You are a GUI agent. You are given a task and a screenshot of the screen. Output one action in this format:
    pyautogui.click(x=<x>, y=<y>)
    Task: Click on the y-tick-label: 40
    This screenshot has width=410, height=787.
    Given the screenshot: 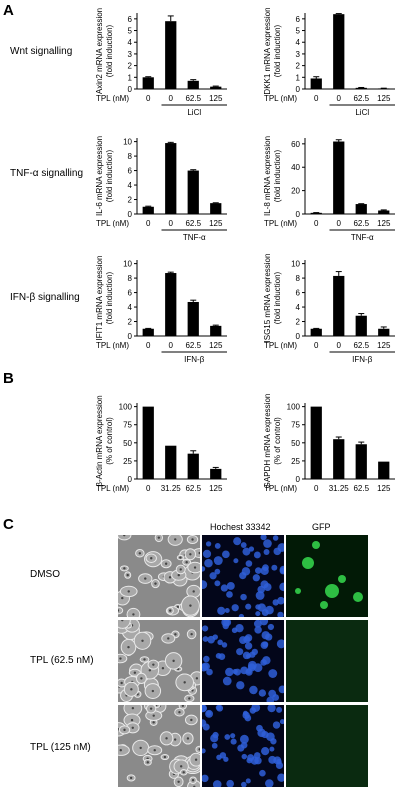 What is the action you would take?
    pyautogui.click(x=295, y=167)
    